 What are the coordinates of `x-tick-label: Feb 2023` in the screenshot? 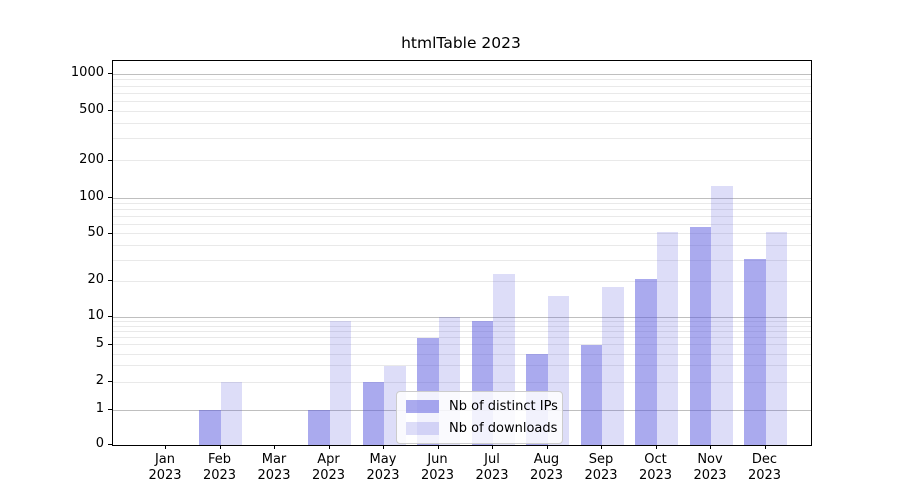 It's located at (219, 467).